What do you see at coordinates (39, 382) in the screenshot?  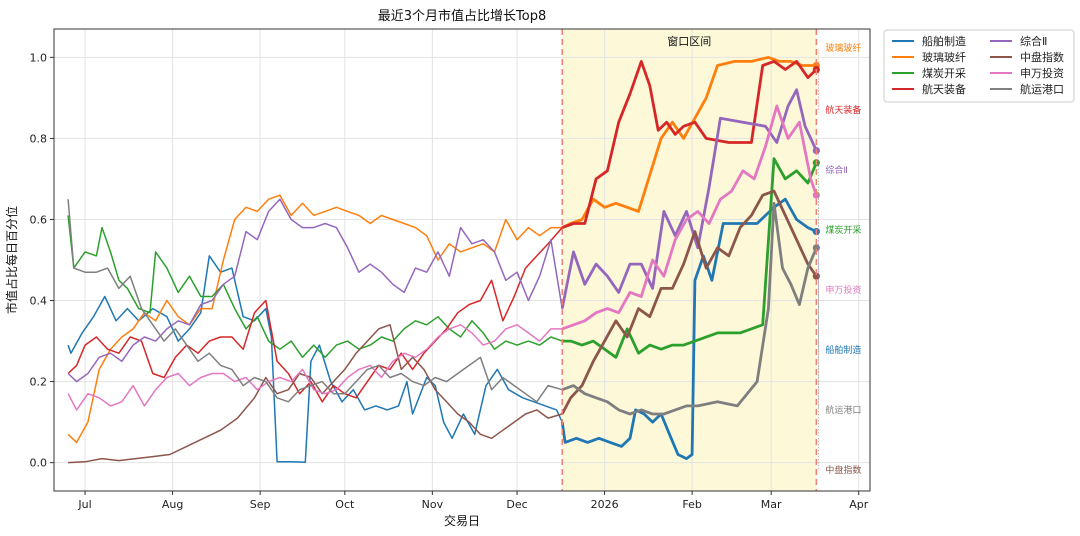 I see `y-tick-label: 0.2` at bounding box center [39, 382].